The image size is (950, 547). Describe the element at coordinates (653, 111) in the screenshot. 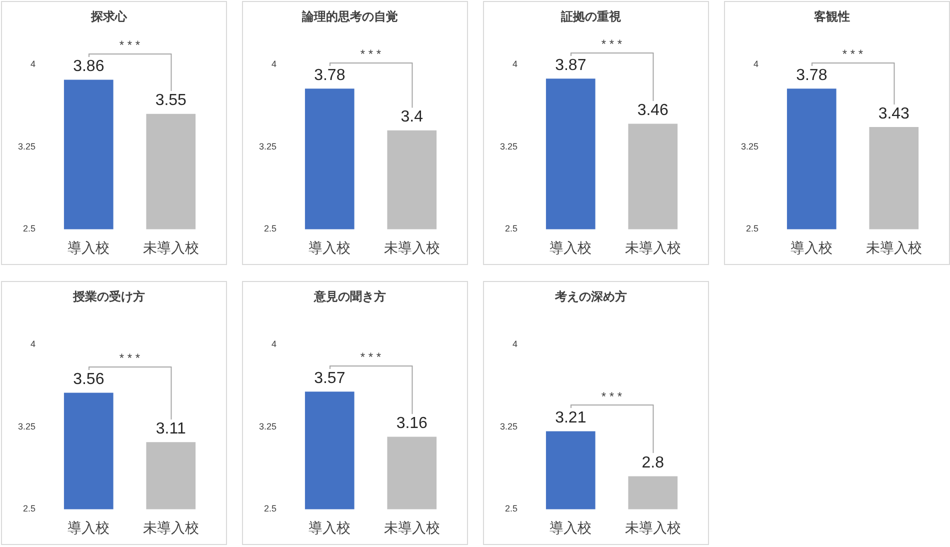

I see `data-label: 3.46` at that location.